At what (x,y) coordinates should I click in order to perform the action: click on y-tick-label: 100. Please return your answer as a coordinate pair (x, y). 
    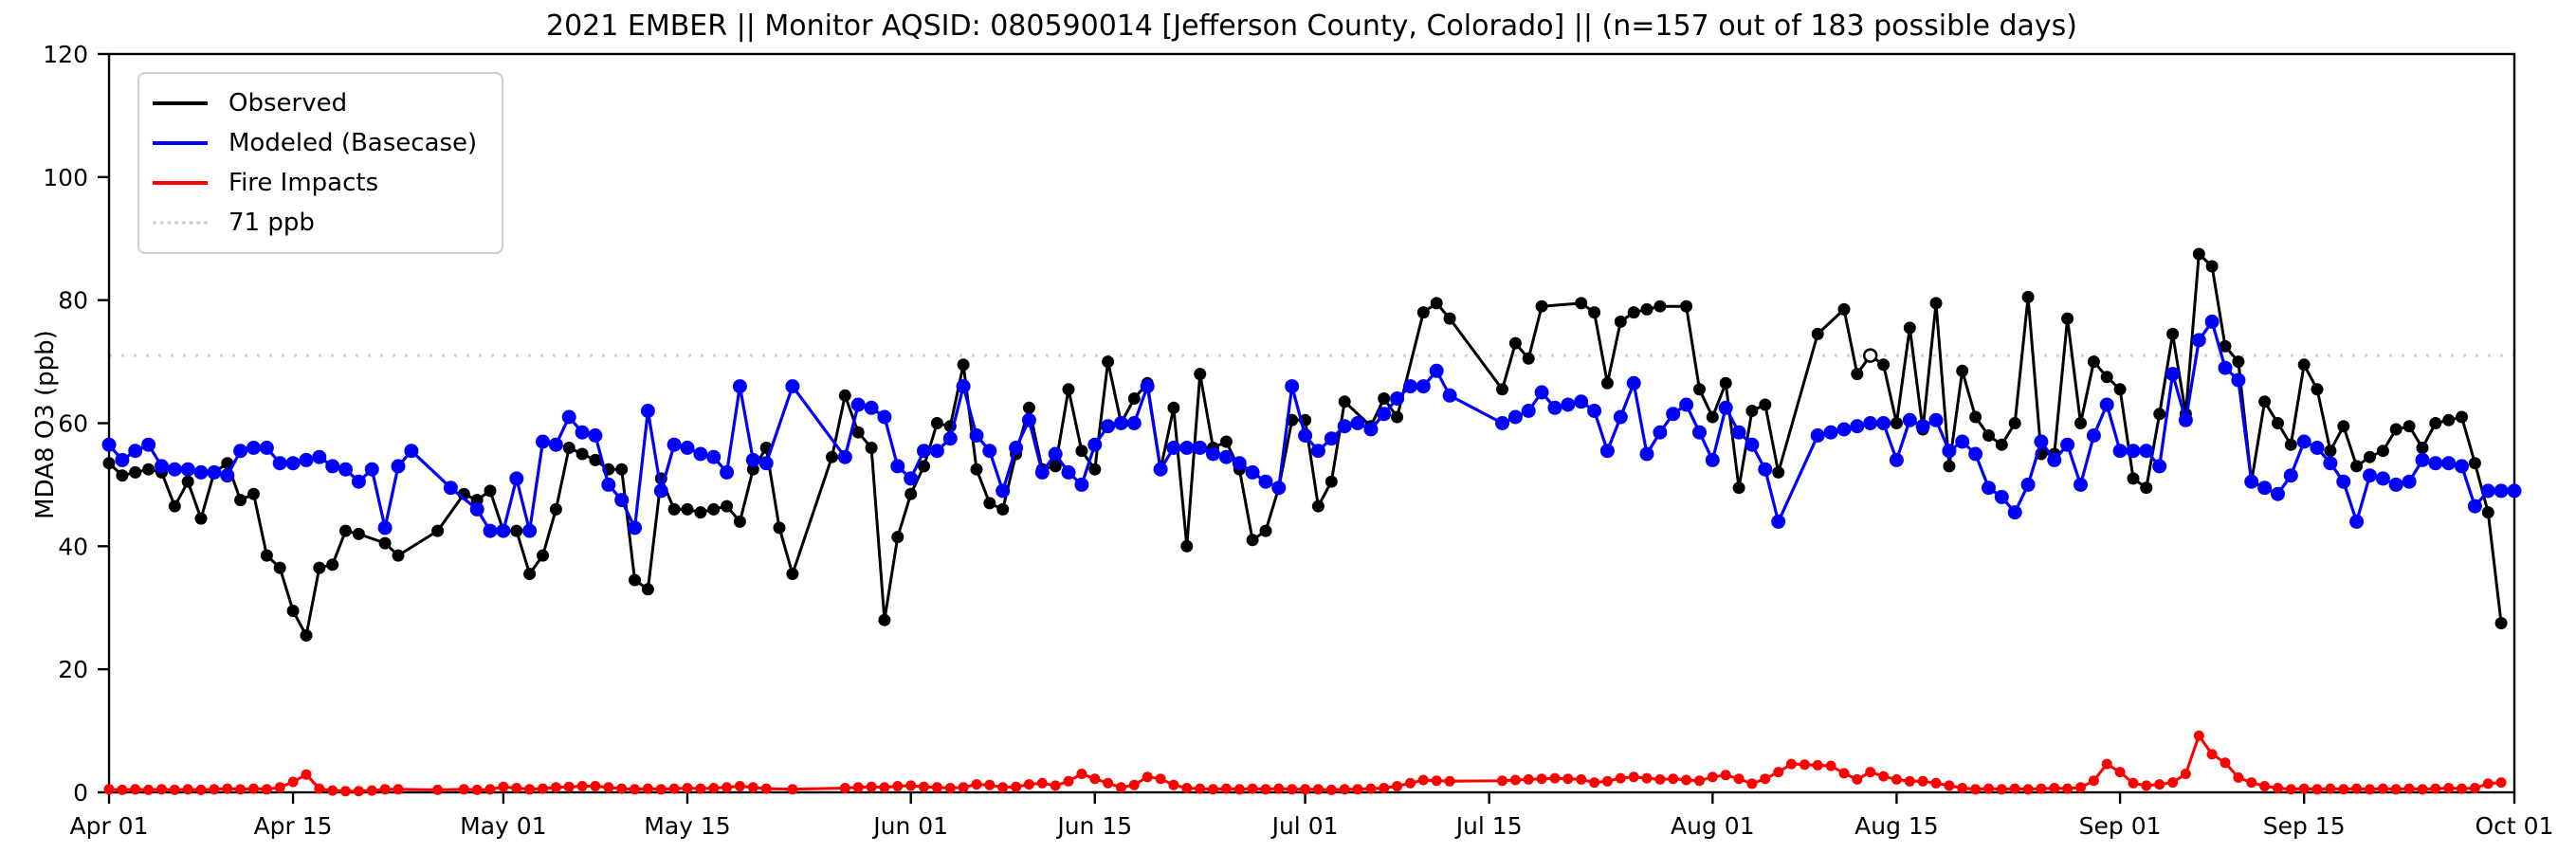
    Looking at the image, I should click on (65, 177).